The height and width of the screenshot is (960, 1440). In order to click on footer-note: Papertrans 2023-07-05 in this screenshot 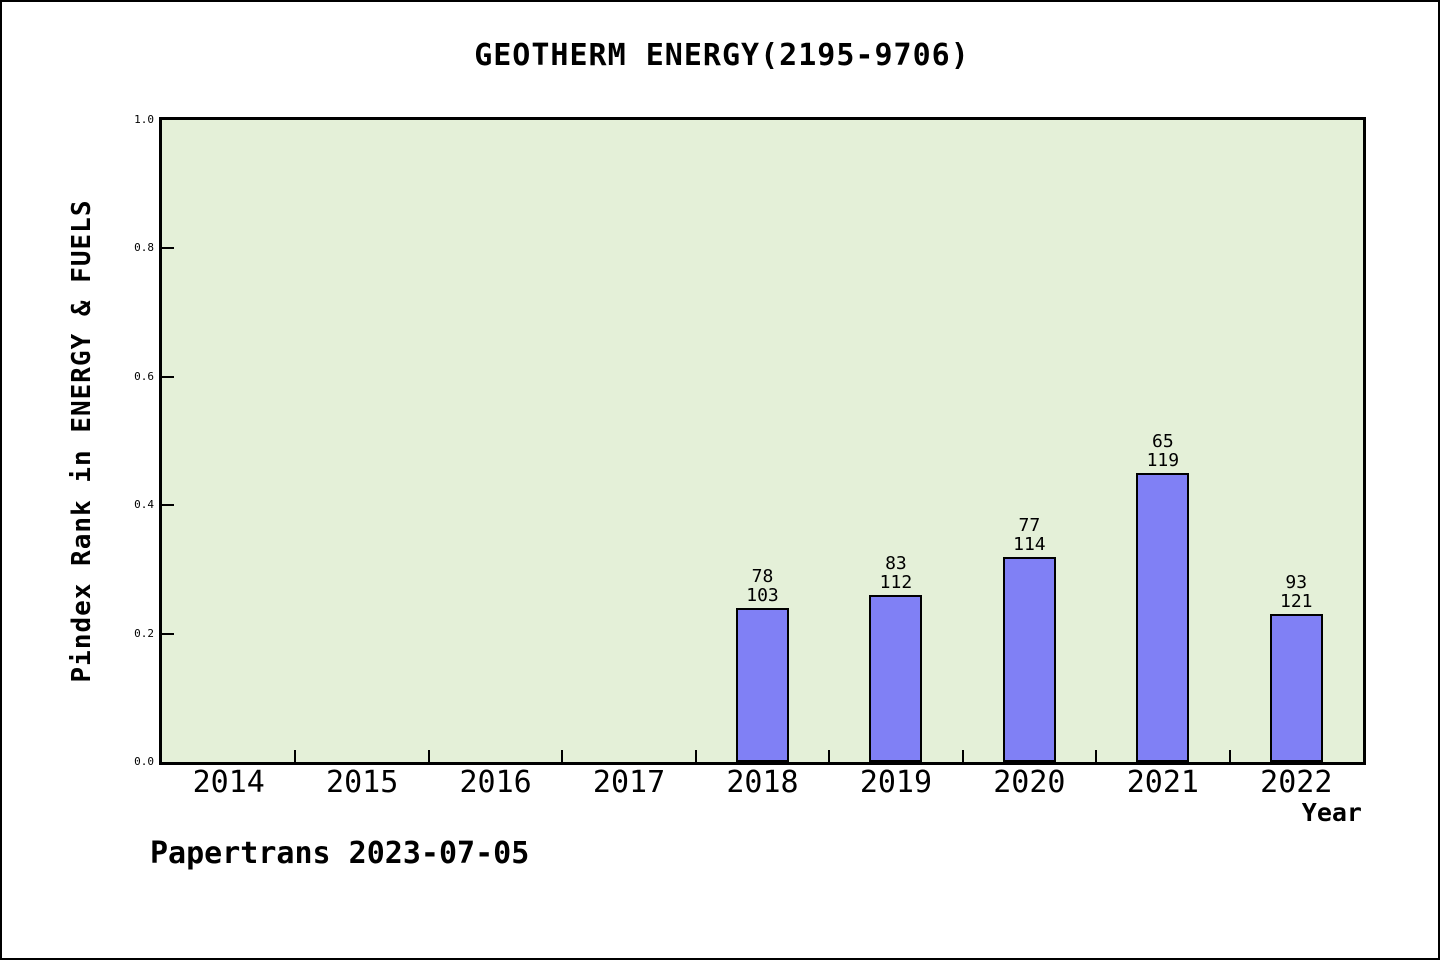, I will do `click(340, 853)`.